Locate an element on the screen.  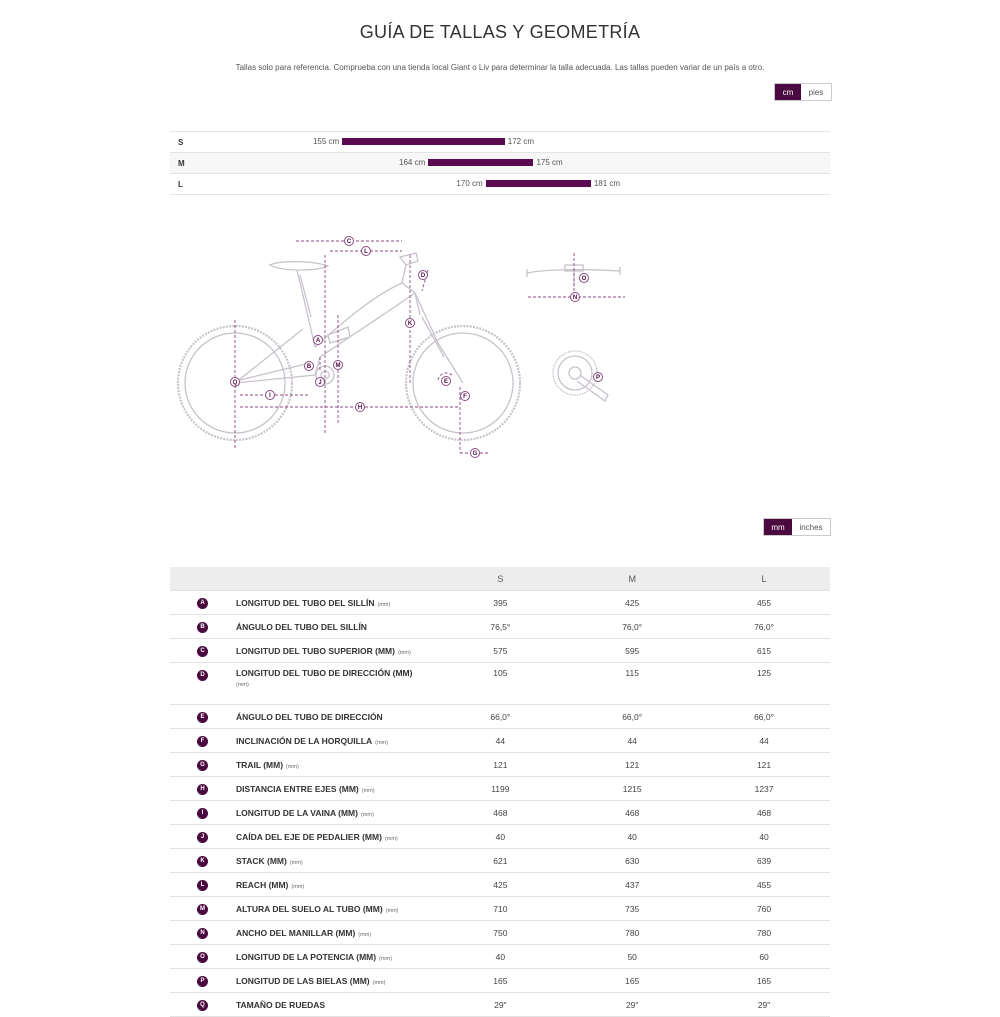
value-cell-s: 40 is located at coordinates (500, 956).